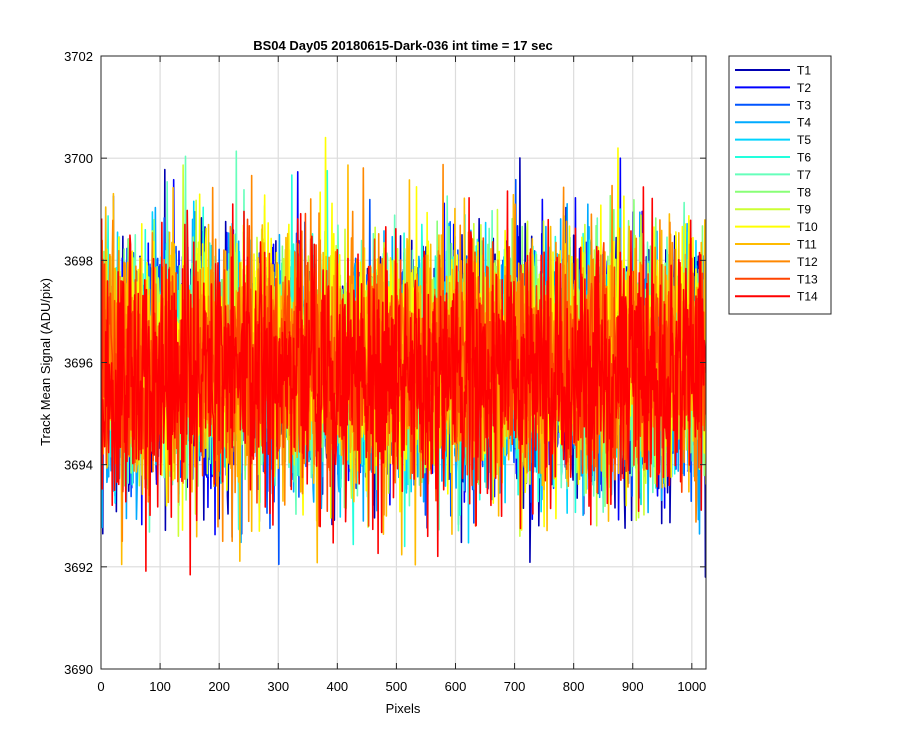  I want to click on y-axis-label: Track Mean Signal (ADU/pix), so click(45, 362).